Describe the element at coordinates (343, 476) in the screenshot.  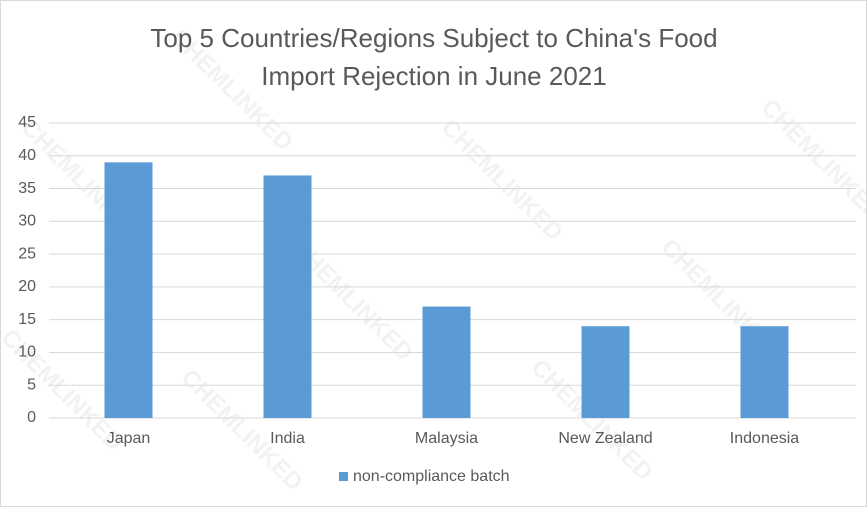
I see `legend-swatch` at that location.